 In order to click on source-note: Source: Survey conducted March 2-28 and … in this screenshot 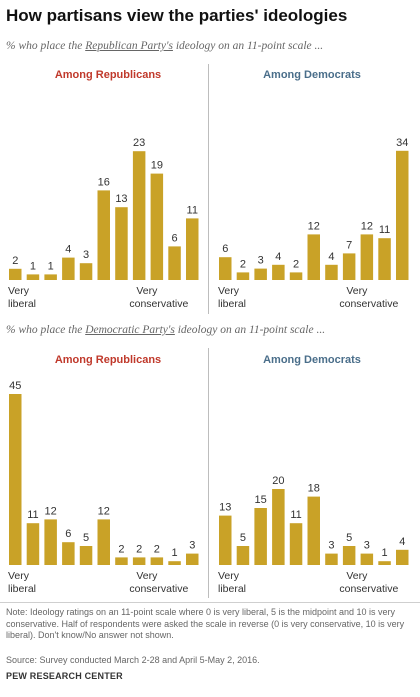, I will do `click(133, 660)`.